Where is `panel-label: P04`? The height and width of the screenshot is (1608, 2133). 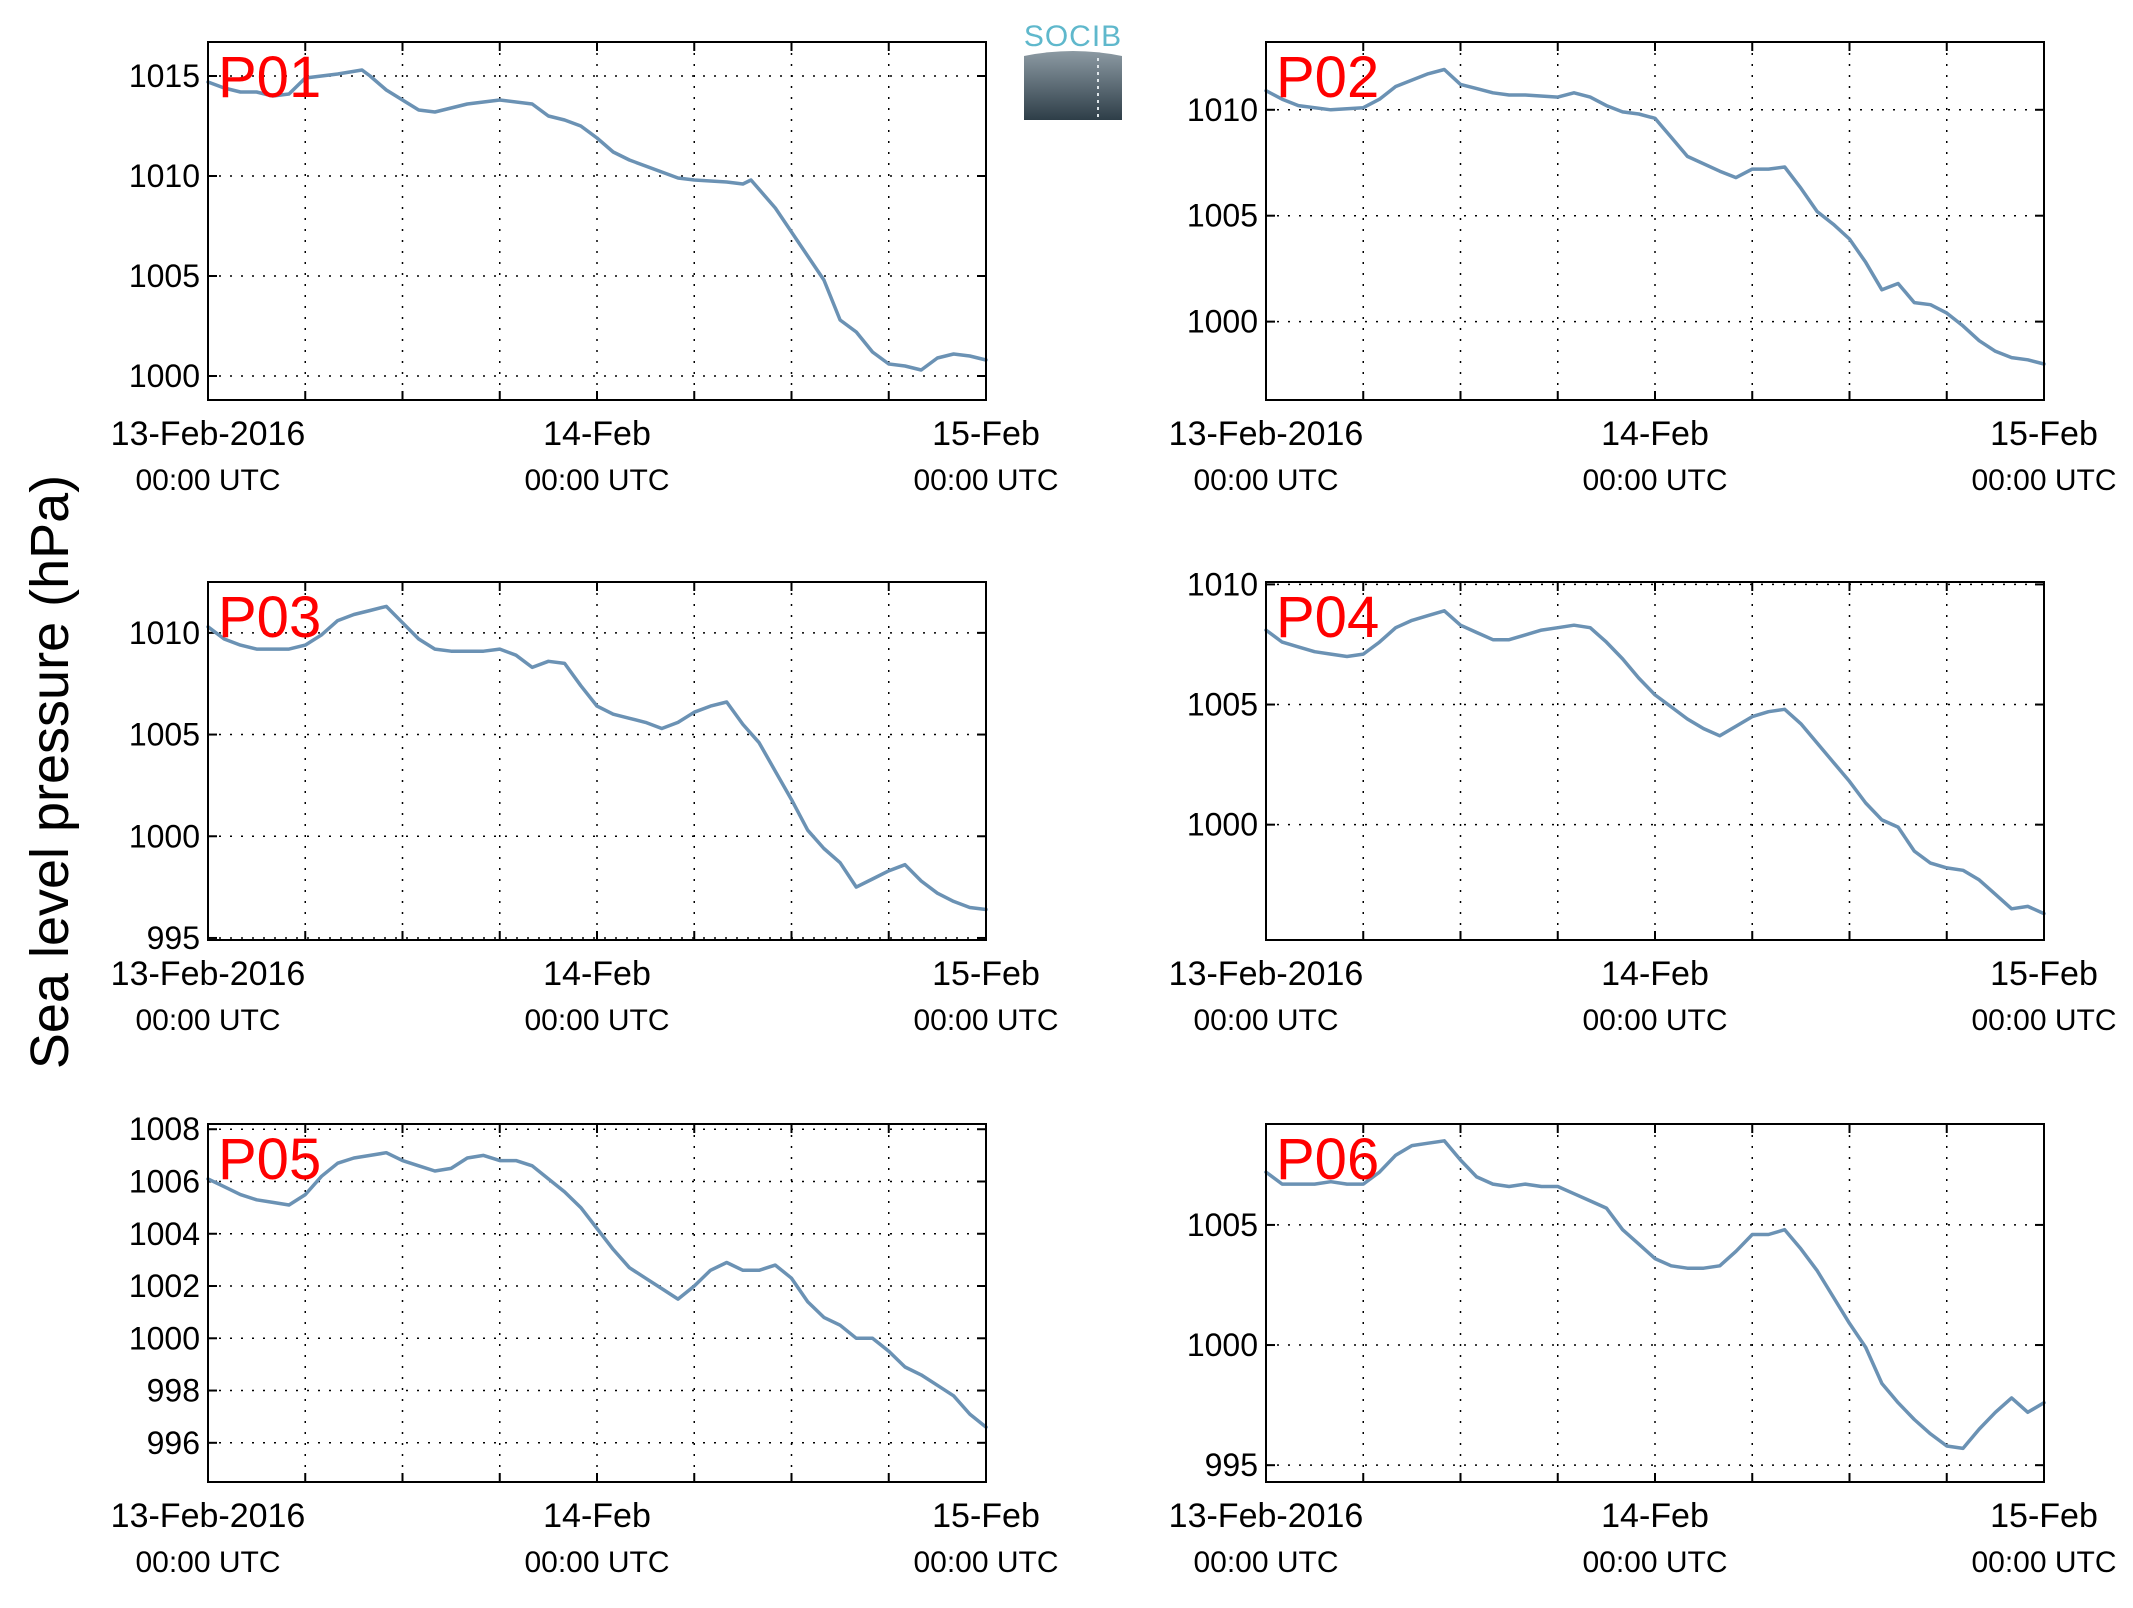
panel-label: P04 is located at coordinates (1327, 617).